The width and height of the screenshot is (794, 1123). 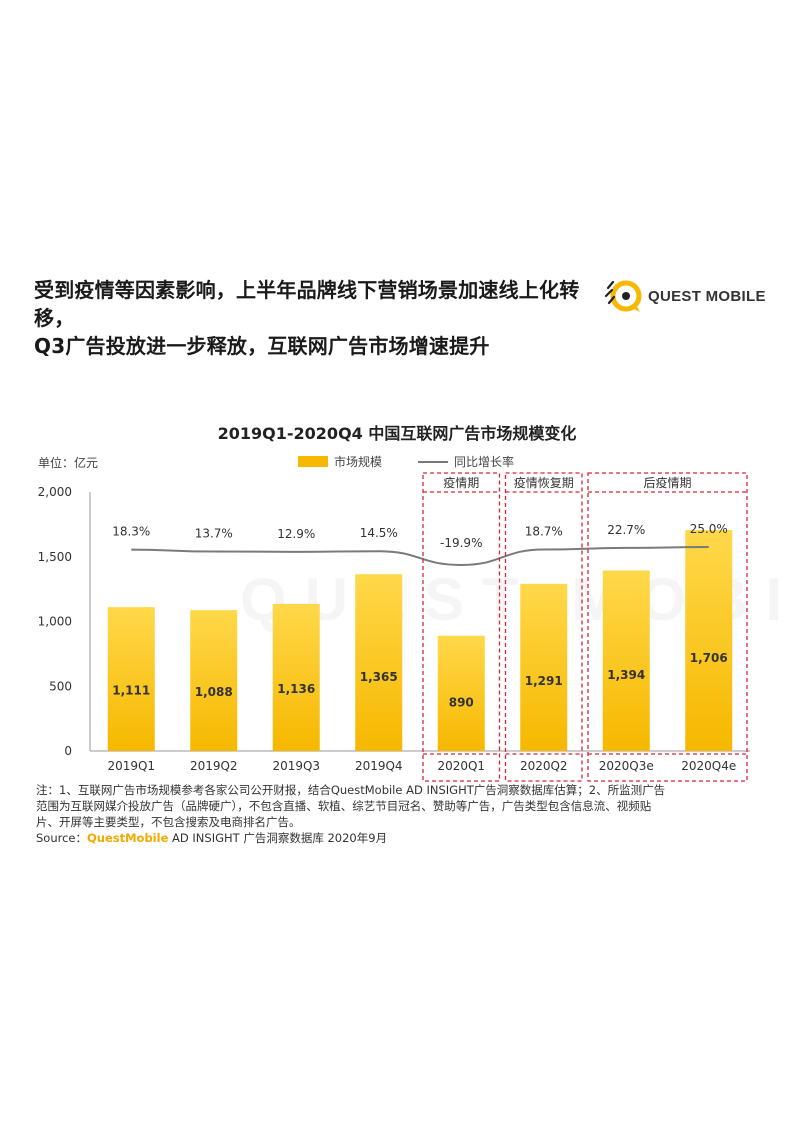 What do you see at coordinates (667, 482) in the screenshot?
I see `period-label: 后疫情期` at bounding box center [667, 482].